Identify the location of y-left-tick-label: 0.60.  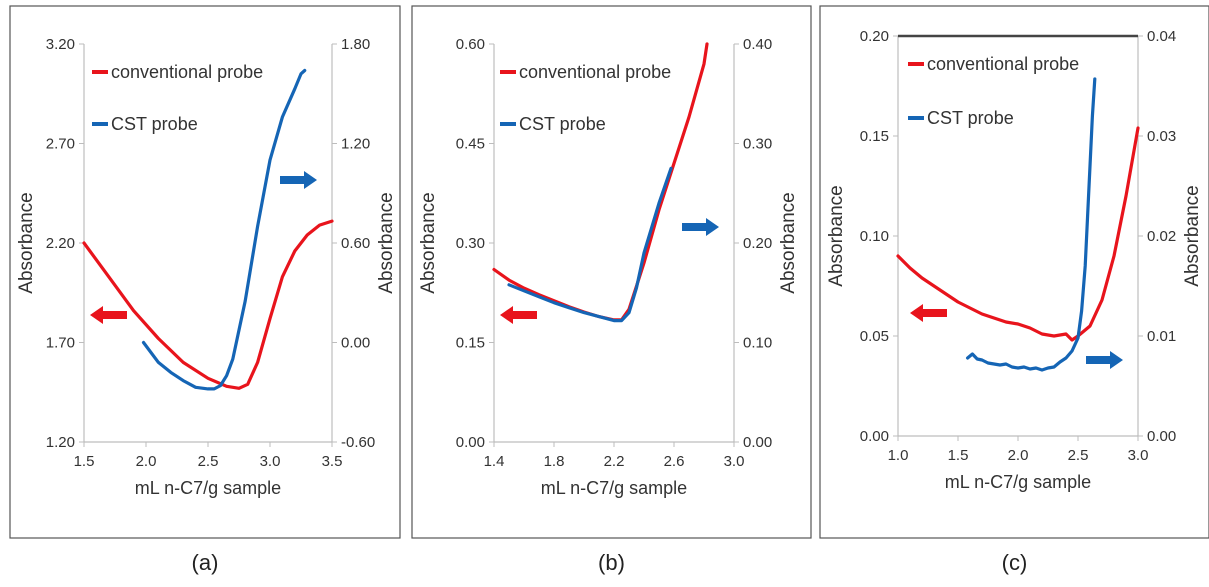
(470, 44).